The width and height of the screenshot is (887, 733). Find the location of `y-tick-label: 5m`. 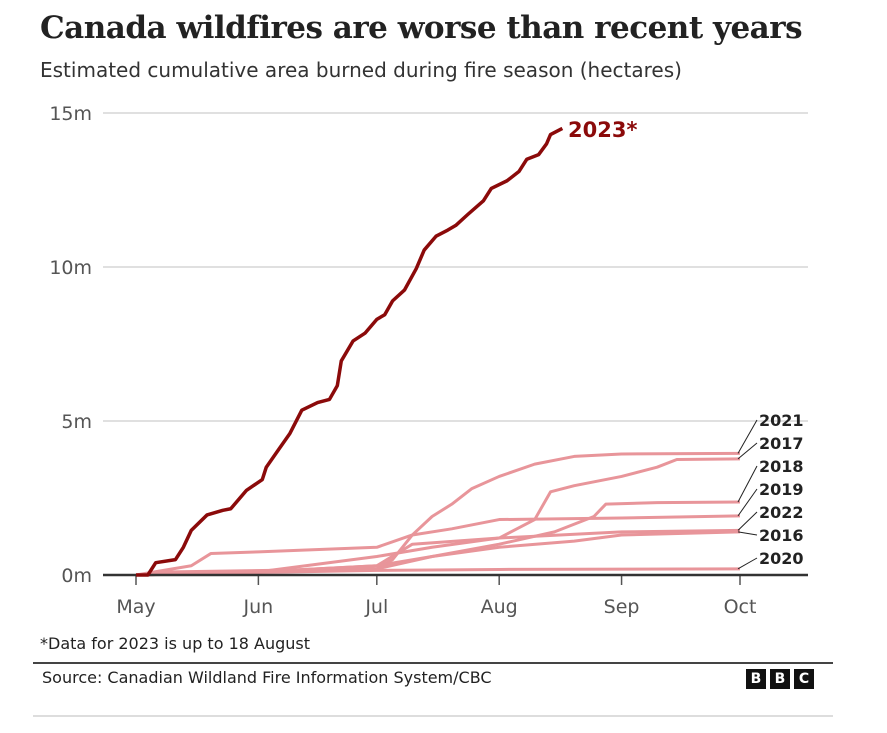

y-tick-label: 5m is located at coordinates (76, 422).